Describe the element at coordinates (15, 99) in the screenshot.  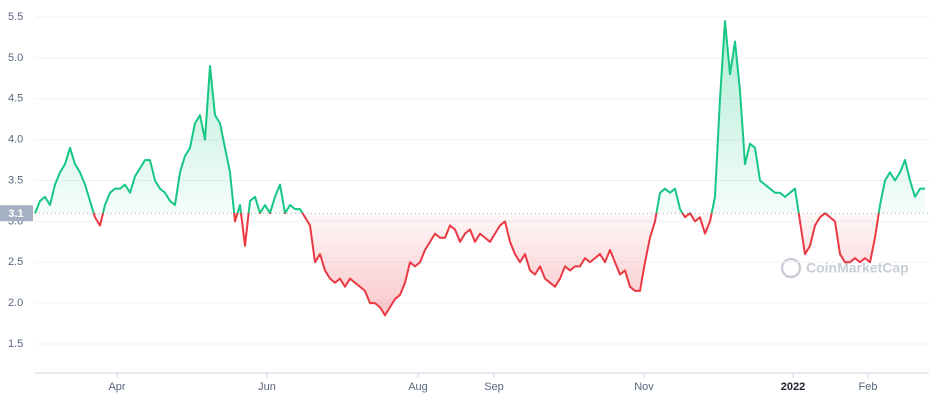
I see `y-tick-label: 4.5` at that location.